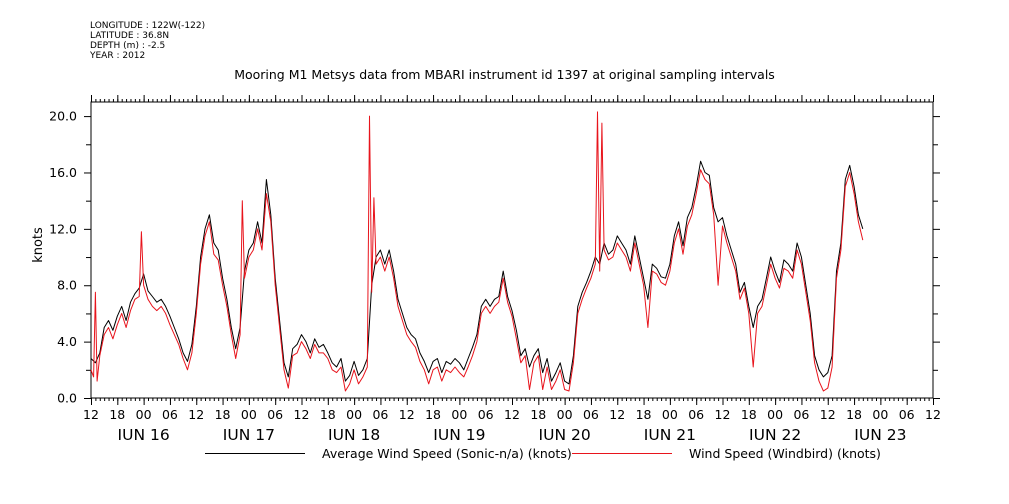  Describe the element at coordinates (774, 433) in the screenshot. I see `day-label: JUN 22` at that location.